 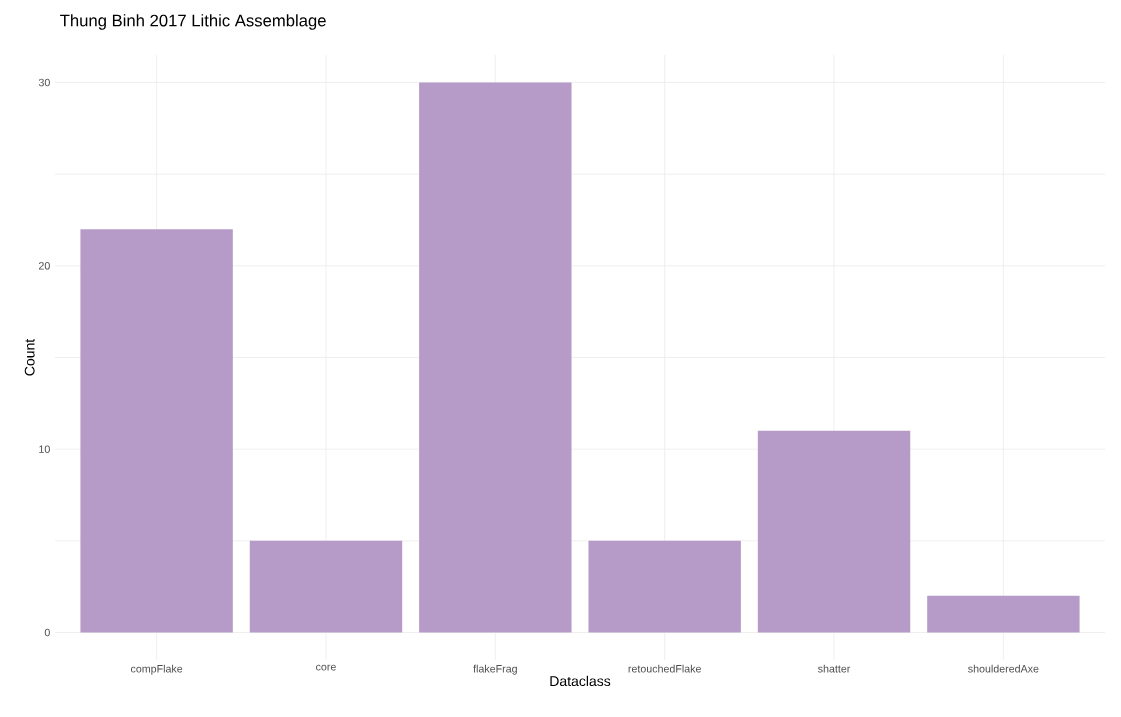 What do you see at coordinates (47, 632) in the screenshot?
I see `y-tick-label: 0` at bounding box center [47, 632].